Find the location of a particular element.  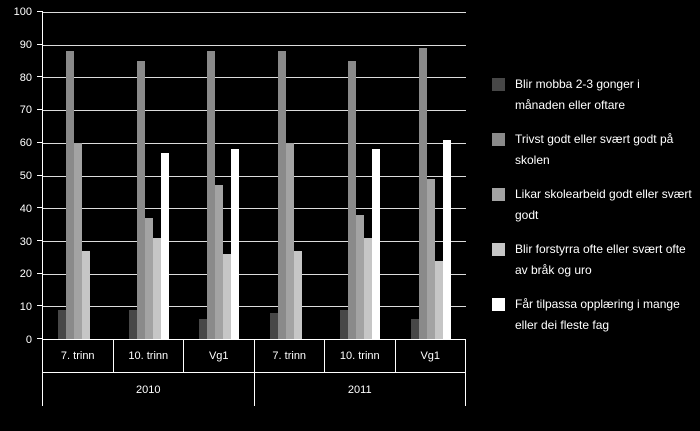

x-axis-row-trinn: 7. trinn 10. trinn Vg1 7. trinn 10. trinn Vg1 is located at coordinates (254, 356).